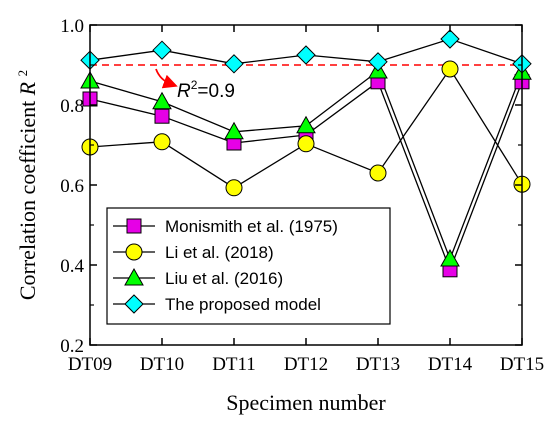  I want to click on x-axis-title: Specimen number, so click(306, 402).